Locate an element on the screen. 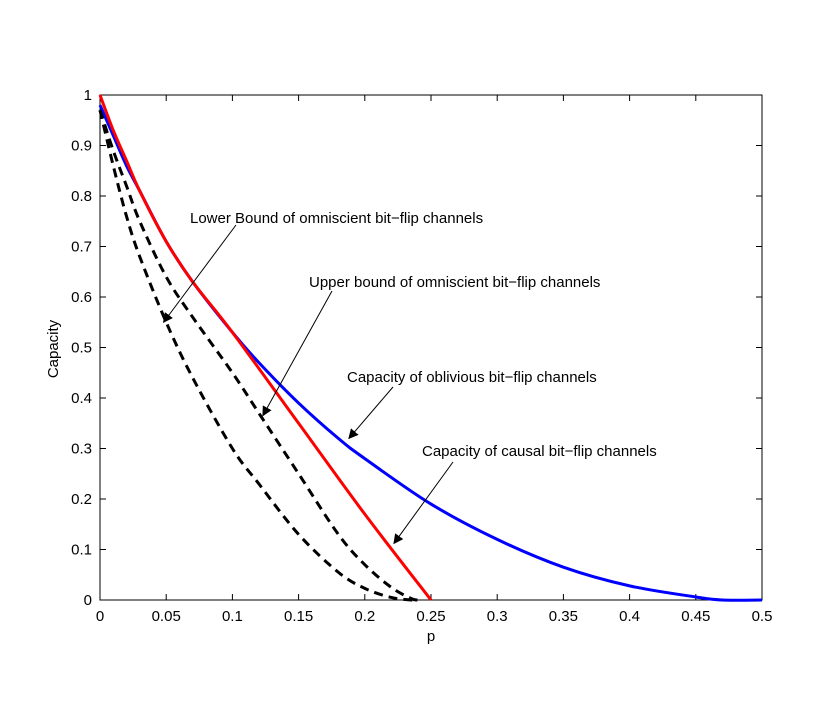 This screenshot has width=830, height=717. y-tick-label: 0.8 is located at coordinates (81, 196).